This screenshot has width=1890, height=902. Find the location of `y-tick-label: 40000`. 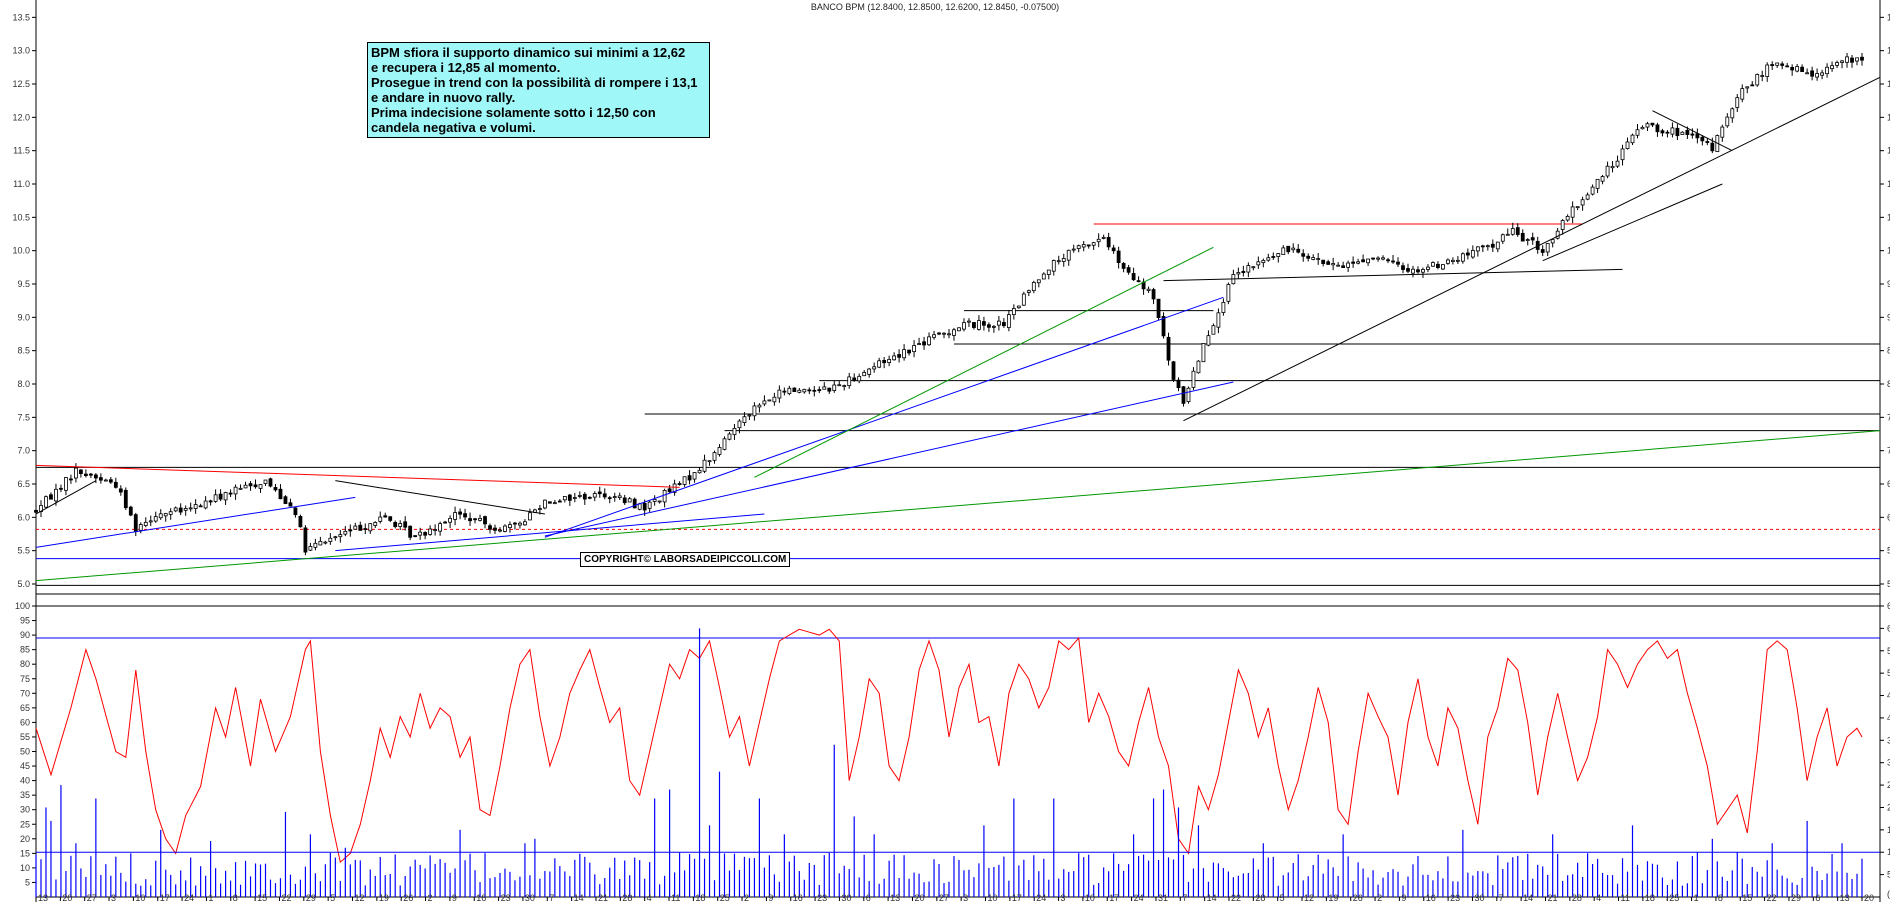

y-tick-label: 40000 is located at coordinates (1888, 718).